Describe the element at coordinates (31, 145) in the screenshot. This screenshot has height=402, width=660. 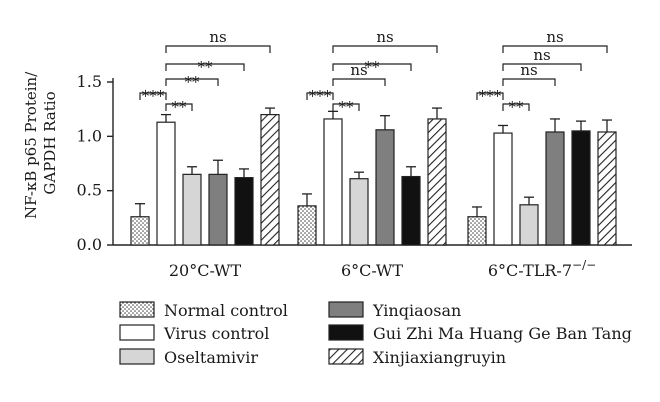
I see `y-axis-title-line1: NF-κB p65 Protein/` at that location.